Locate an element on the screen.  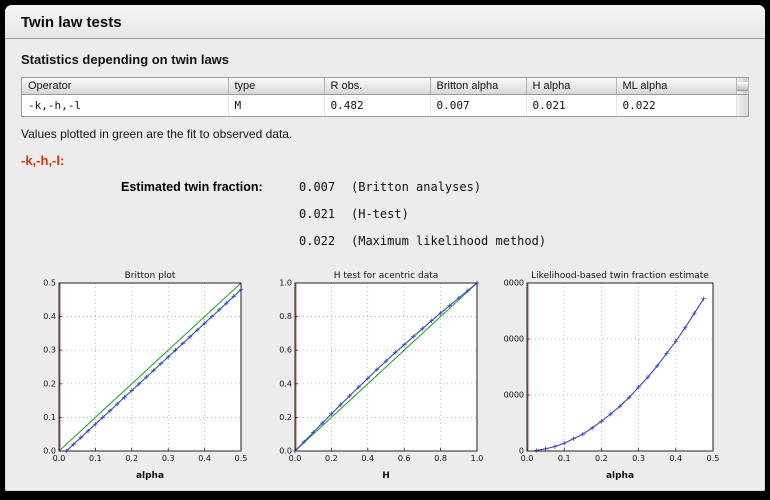
svg-text: 100000 is located at coordinates (513, 395).